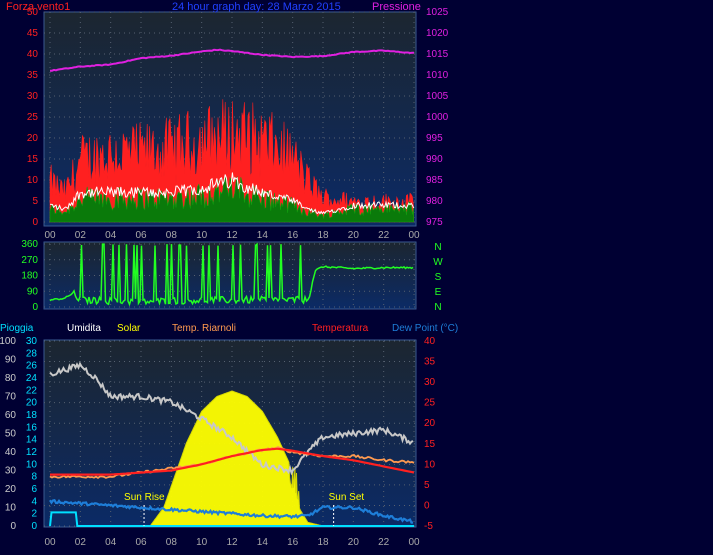  Describe the element at coordinates (32, 464) in the screenshot. I see `rain-tick-label: 10` at that location.